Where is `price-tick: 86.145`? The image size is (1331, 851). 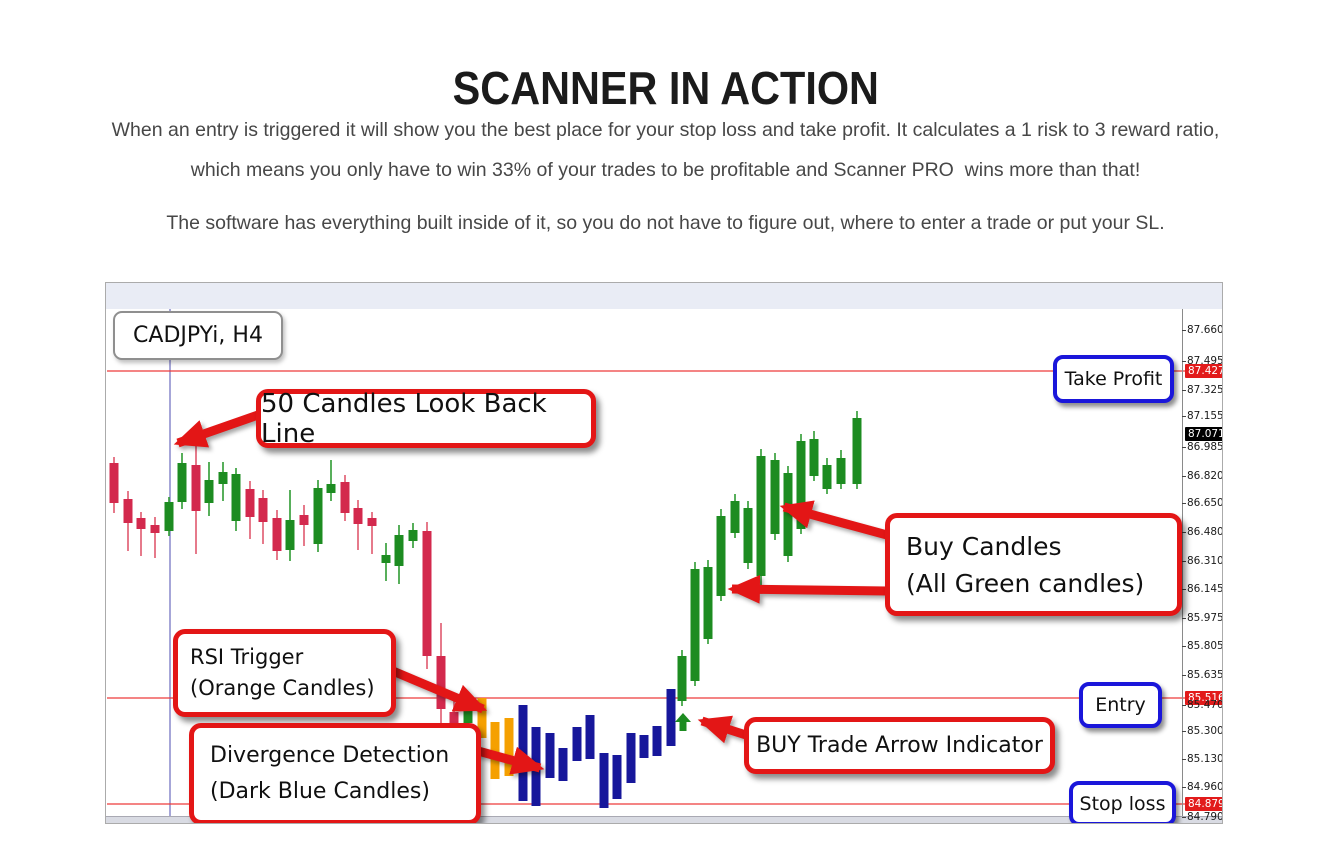 price-tick: 86.145 is located at coordinates (1202, 589).